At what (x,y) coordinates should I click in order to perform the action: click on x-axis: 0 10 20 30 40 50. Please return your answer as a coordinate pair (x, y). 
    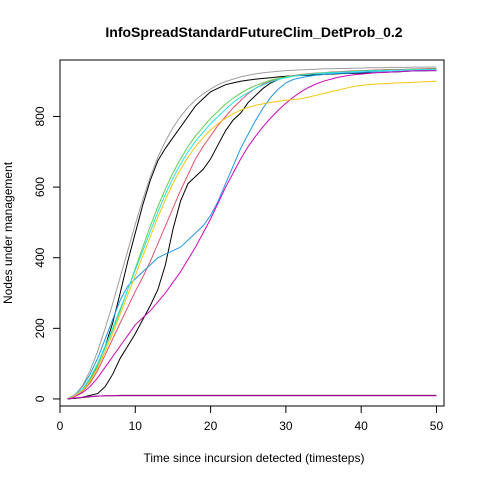
    Looking at the image, I should click on (250, 419).